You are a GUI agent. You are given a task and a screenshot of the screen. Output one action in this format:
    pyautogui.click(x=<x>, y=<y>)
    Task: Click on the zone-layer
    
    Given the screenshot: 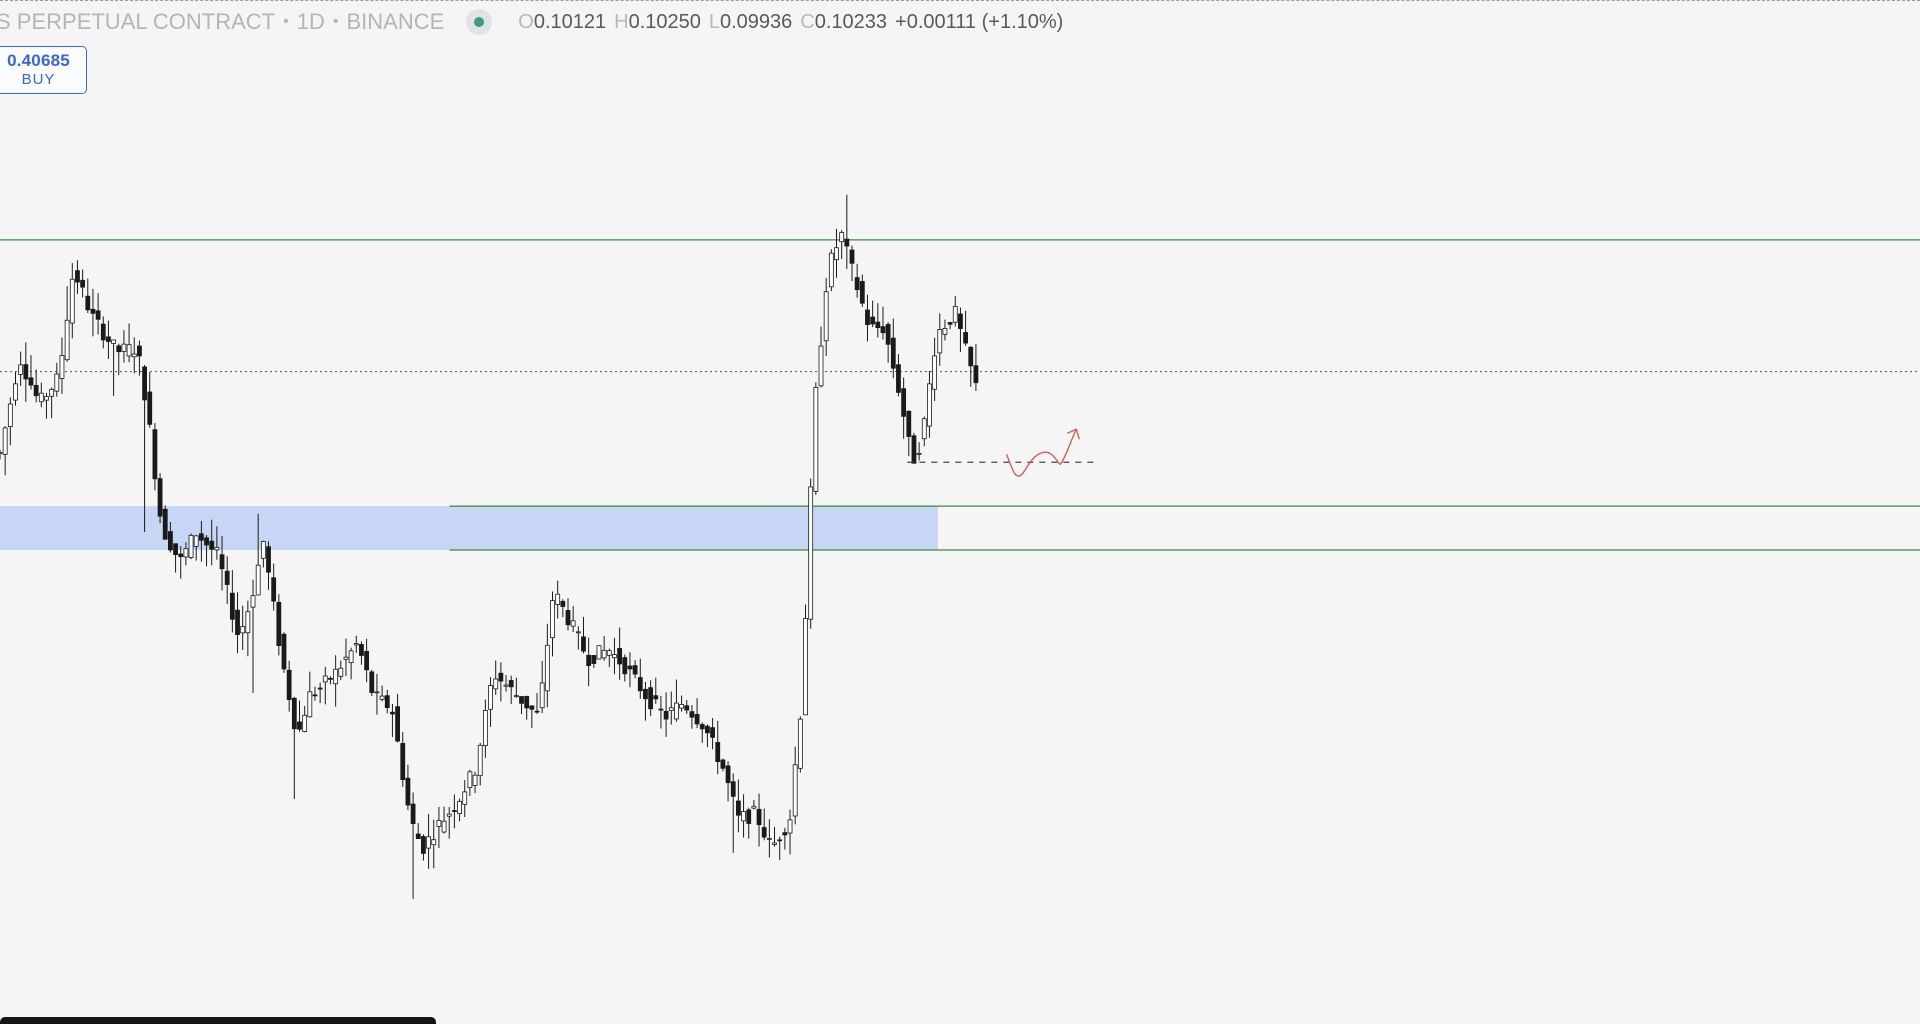 What is the action you would take?
    pyautogui.click(x=469, y=528)
    